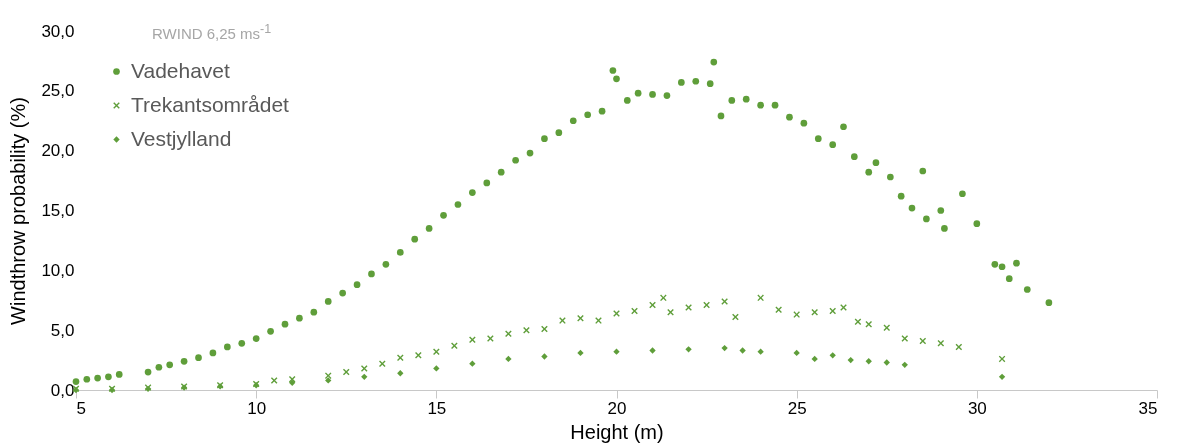  Describe the element at coordinates (62, 390) in the screenshot. I see `y-tick-label: 0,0` at that location.